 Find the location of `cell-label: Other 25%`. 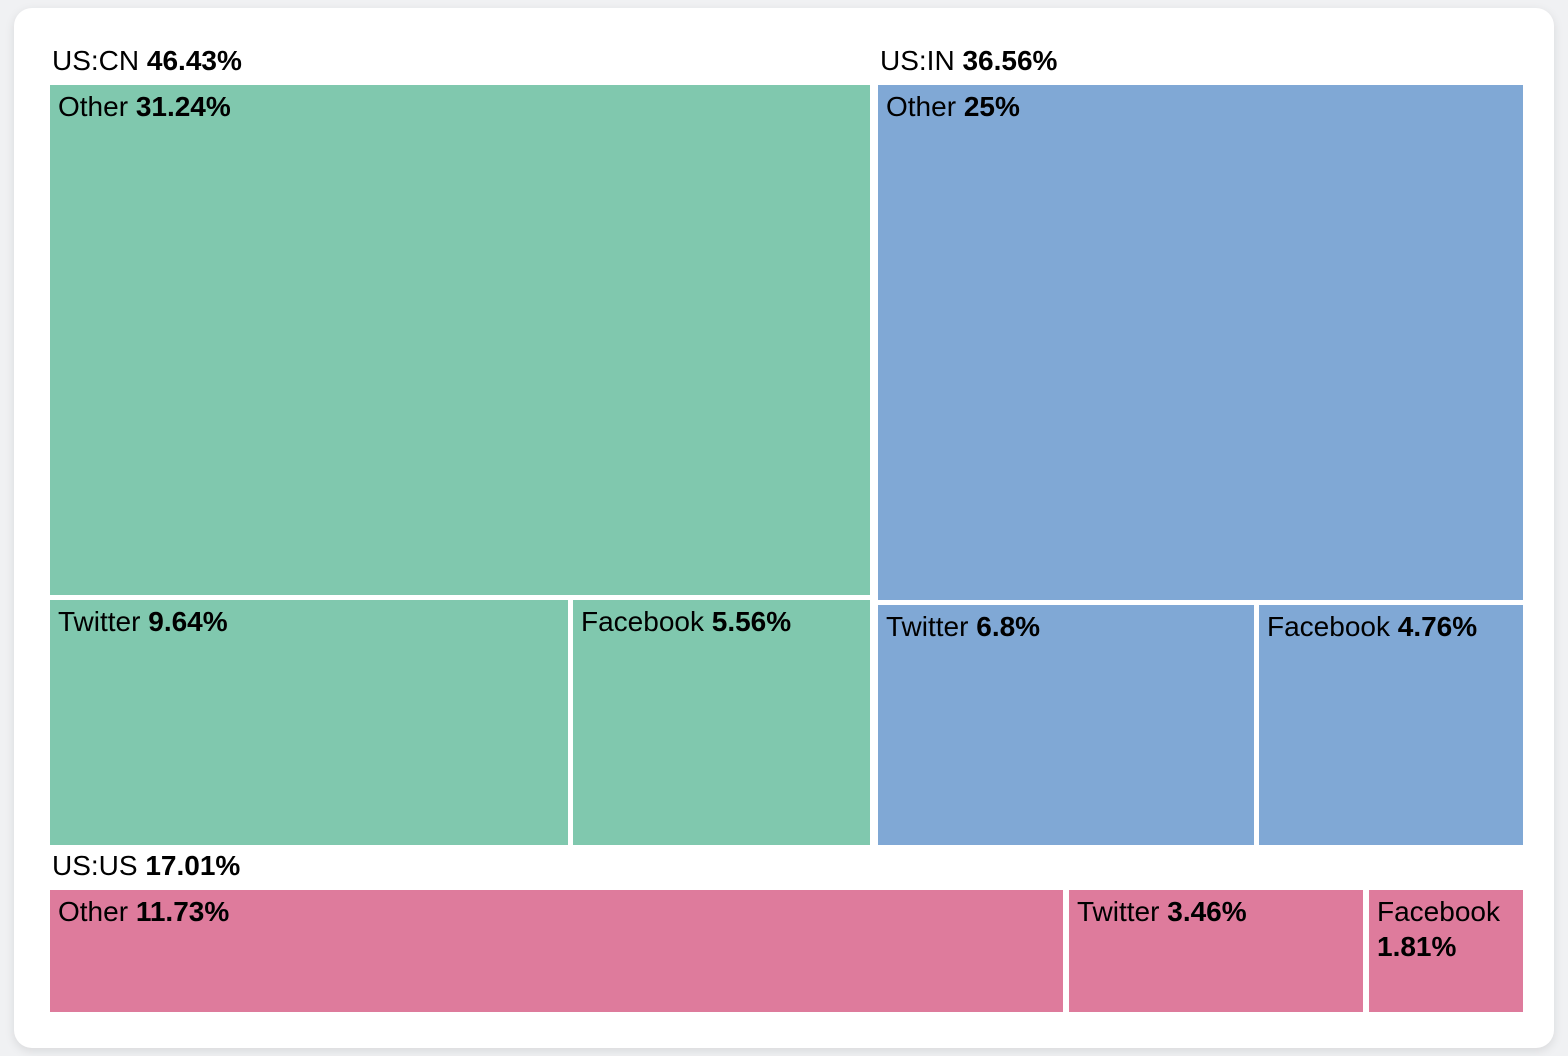

cell-label: Other 25% is located at coordinates (1200, 104).